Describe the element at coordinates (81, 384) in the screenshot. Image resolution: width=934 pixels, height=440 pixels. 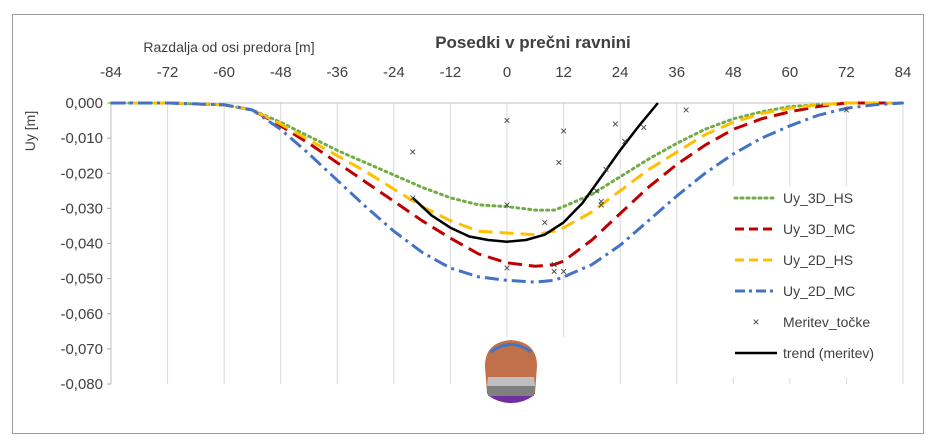
I see `y-tick-label: -0,080` at that location.